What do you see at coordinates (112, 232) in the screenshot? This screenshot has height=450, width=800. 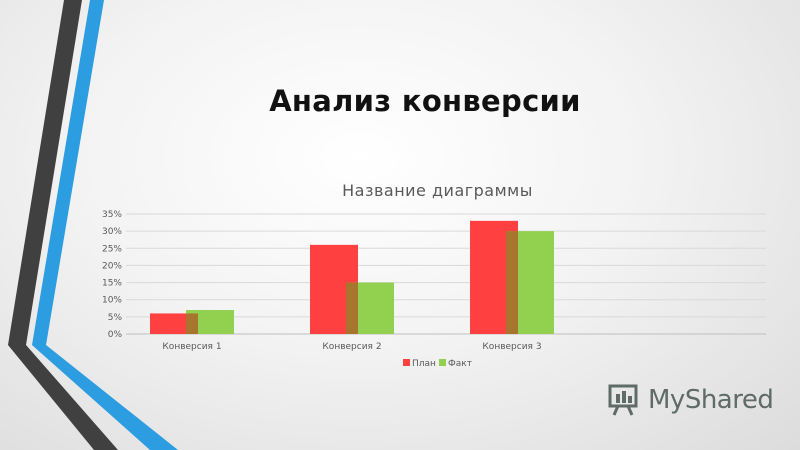 I see `y-tick-label: 30%` at bounding box center [112, 232].